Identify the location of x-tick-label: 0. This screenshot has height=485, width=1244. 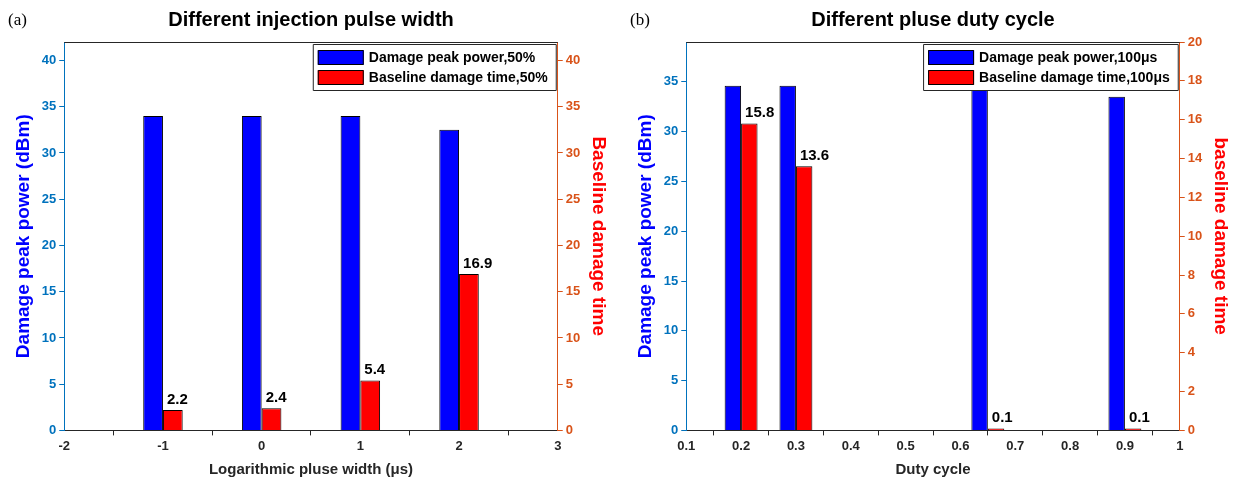
(262, 445).